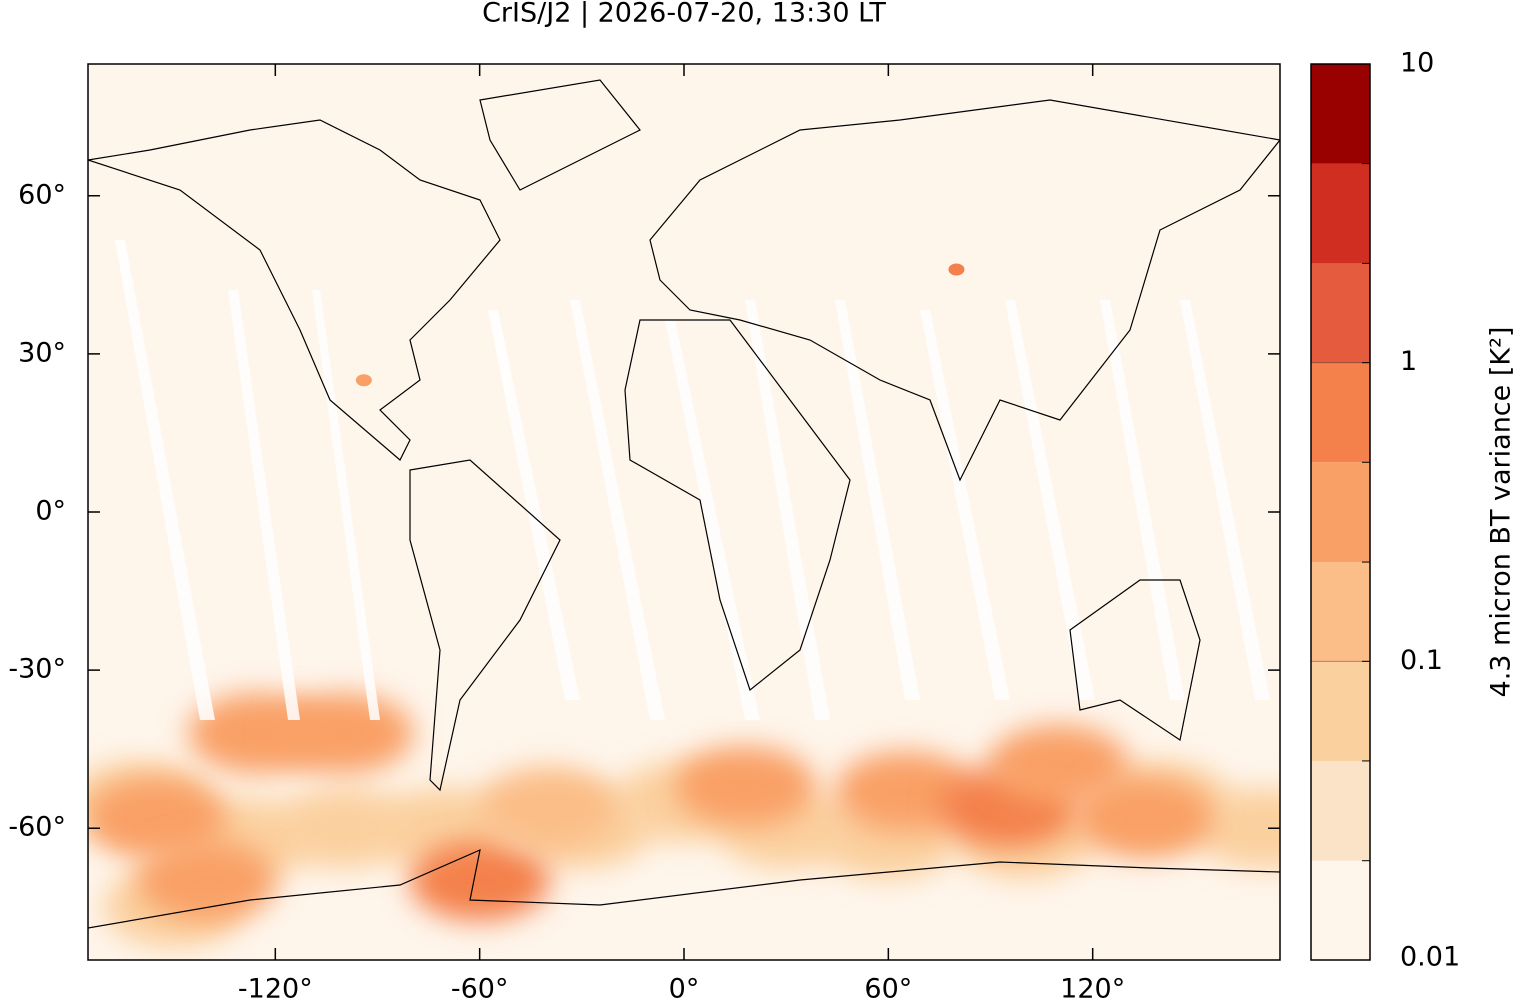 This screenshot has height=1006, width=1519. I want to click on colorbar-frame, so click(1340, 512).